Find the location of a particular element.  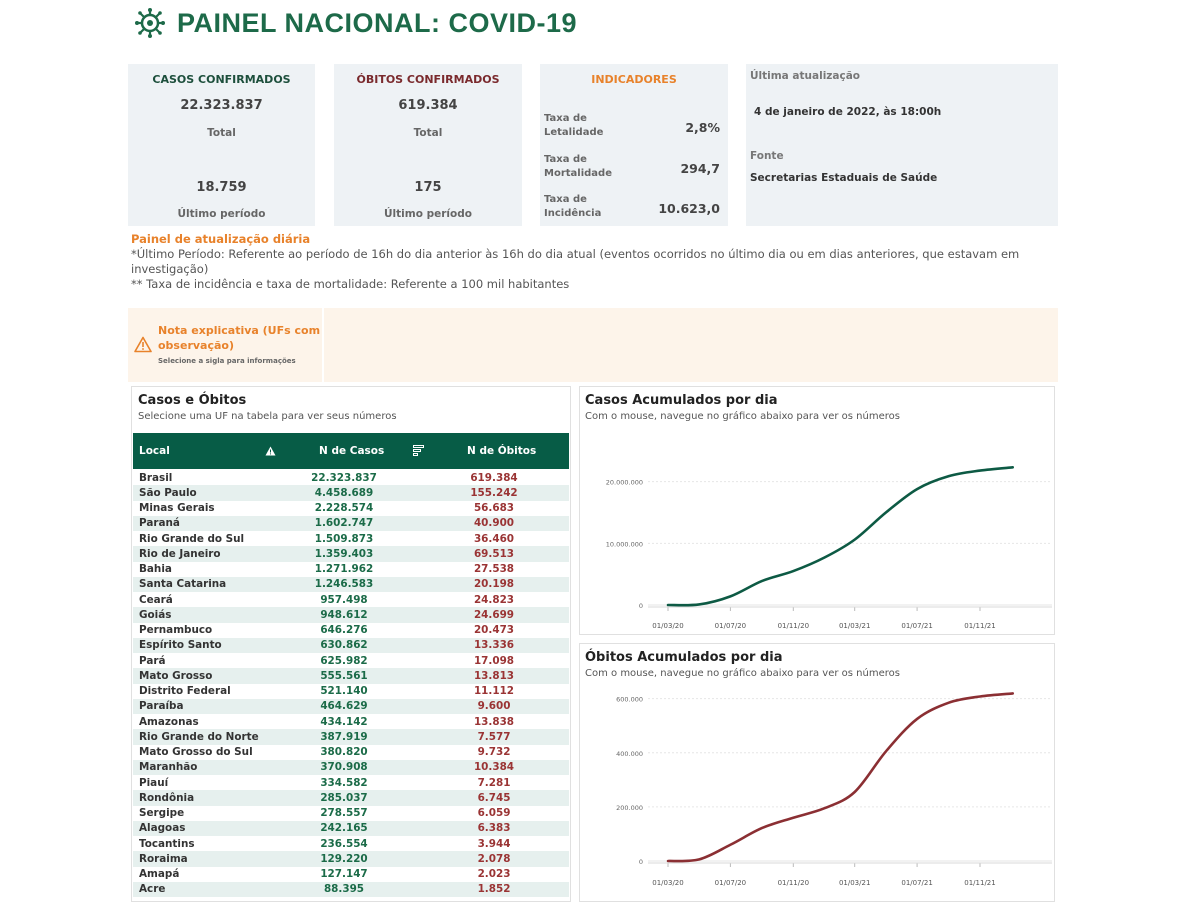

cell-local: São Paulo is located at coordinates (168, 492).